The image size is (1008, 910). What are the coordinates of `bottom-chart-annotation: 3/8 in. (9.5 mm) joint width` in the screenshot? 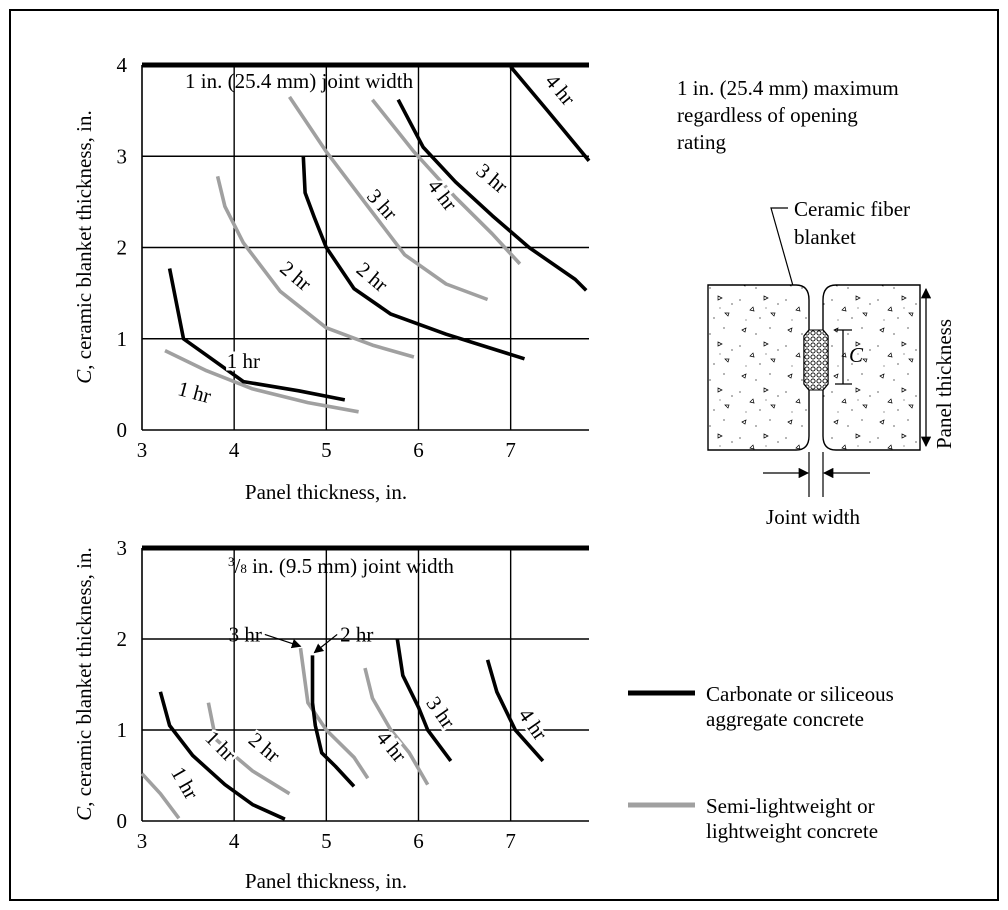 It's located at (341, 566).